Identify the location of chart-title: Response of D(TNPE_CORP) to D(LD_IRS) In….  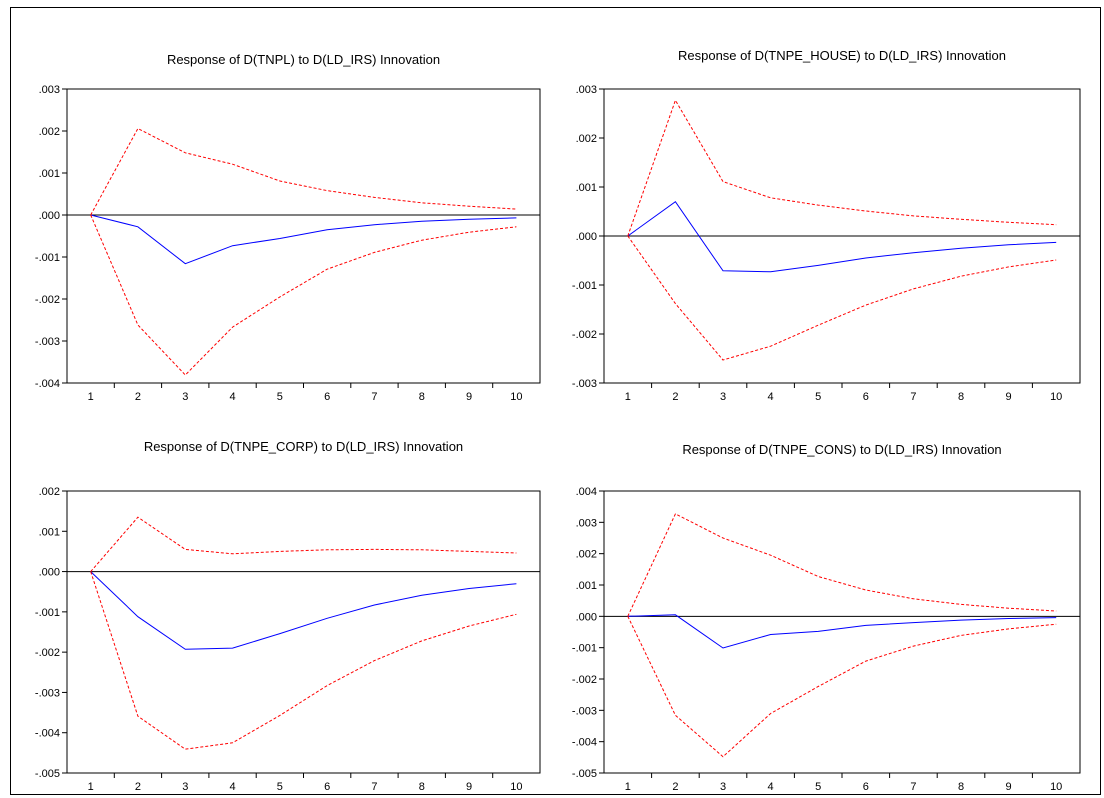
(303, 446).